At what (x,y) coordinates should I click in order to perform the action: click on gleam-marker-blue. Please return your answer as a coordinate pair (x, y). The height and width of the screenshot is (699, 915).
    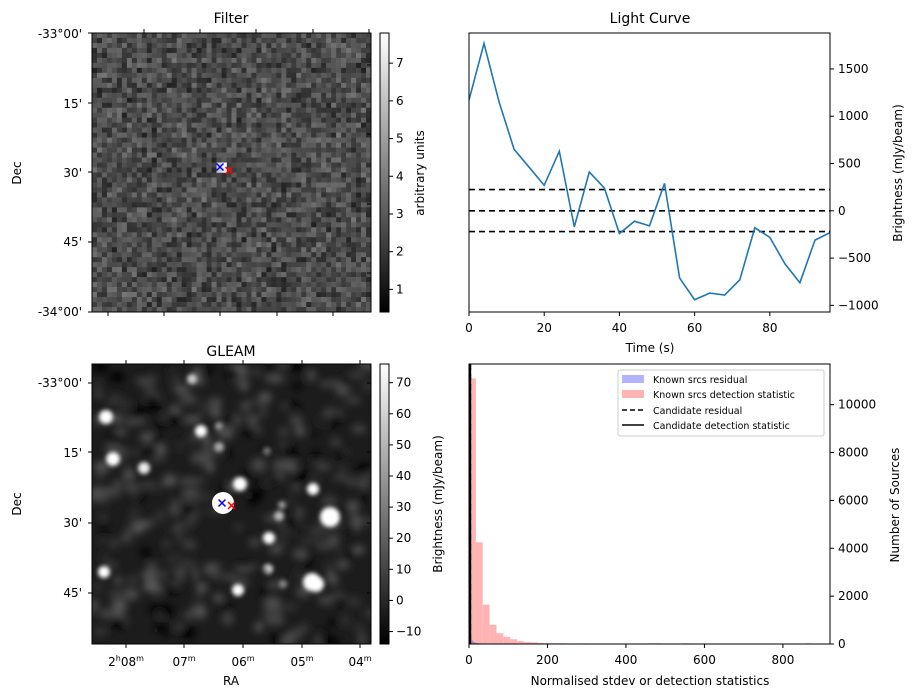
    Looking at the image, I should click on (222, 503).